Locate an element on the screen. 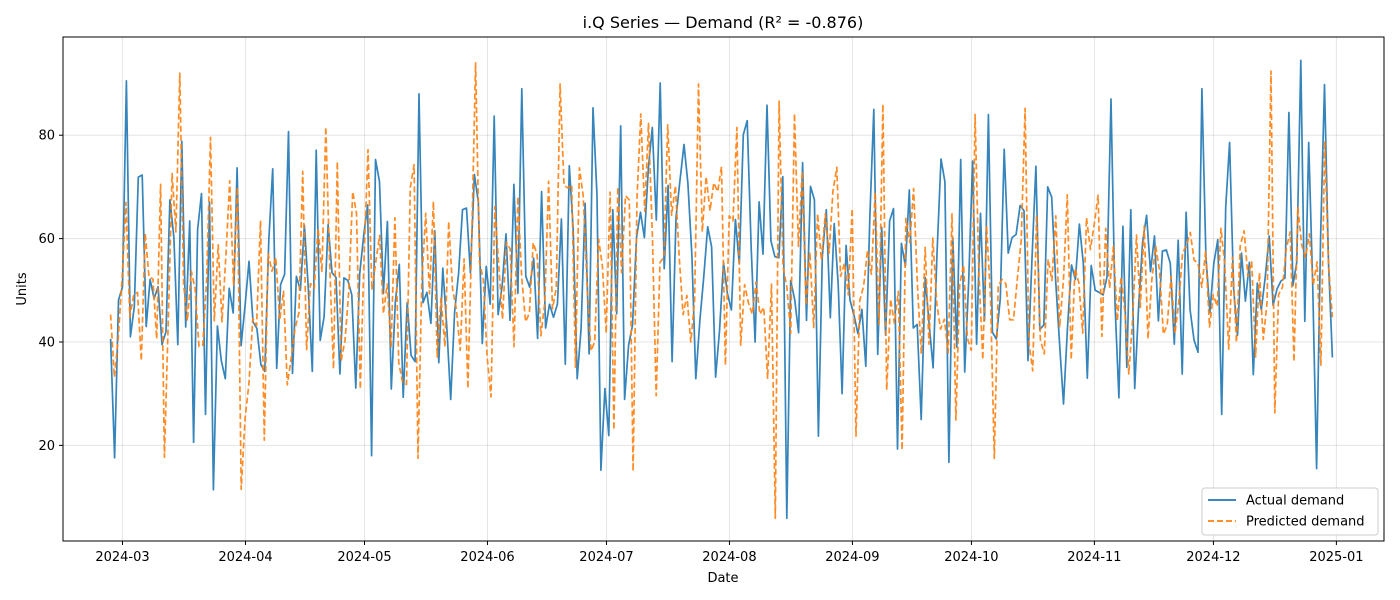  legend-label: Actual demand is located at coordinates (1295, 501).